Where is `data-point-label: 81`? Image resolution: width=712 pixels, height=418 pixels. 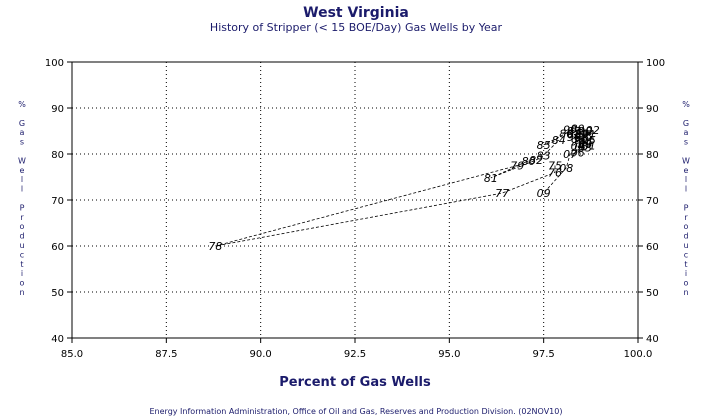 data-point-label: 81 is located at coordinates (491, 178).